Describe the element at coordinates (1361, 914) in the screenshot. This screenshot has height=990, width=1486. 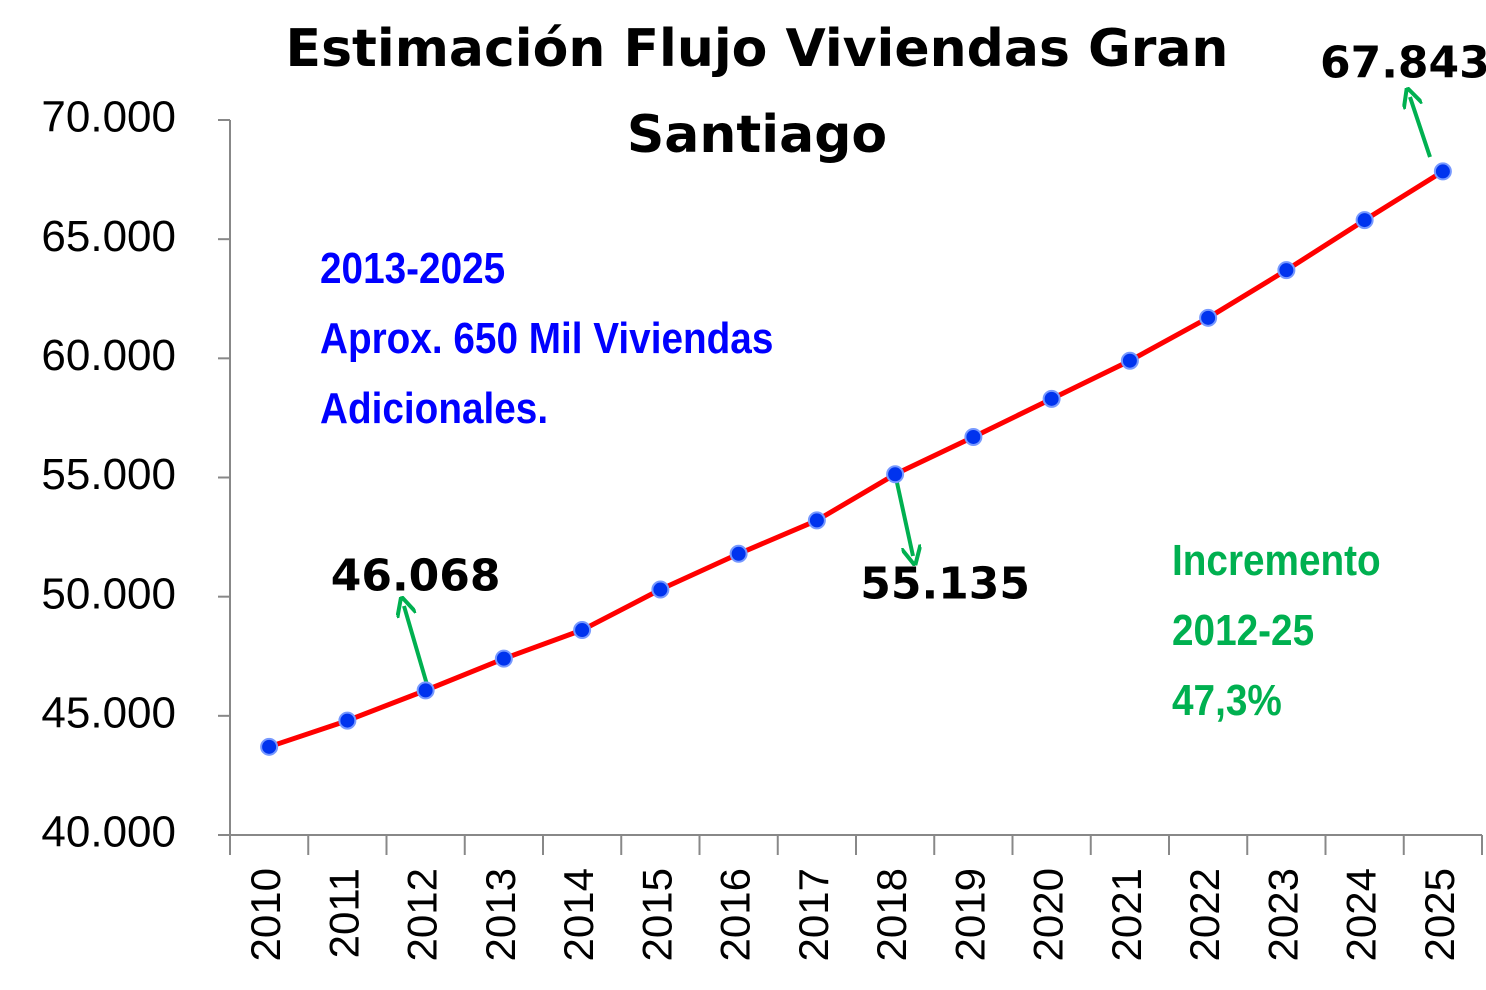
I see `x-tick-label: 2024` at that location.